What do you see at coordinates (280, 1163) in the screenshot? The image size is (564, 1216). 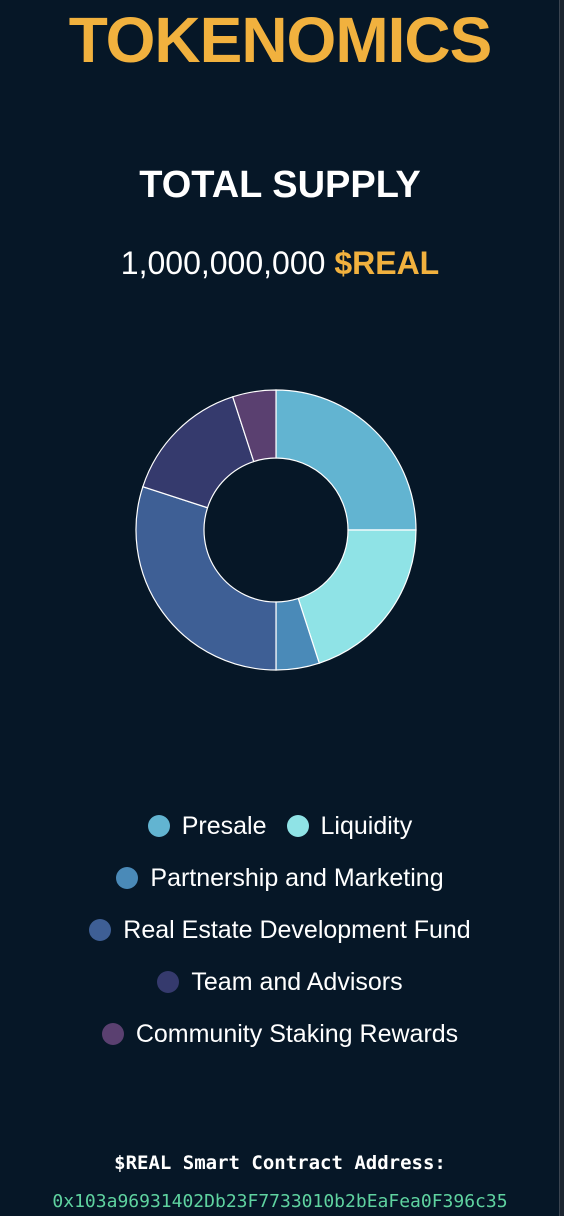 I see `contract-address-label: $REAL Smart Contract Address:` at bounding box center [280, 1163].